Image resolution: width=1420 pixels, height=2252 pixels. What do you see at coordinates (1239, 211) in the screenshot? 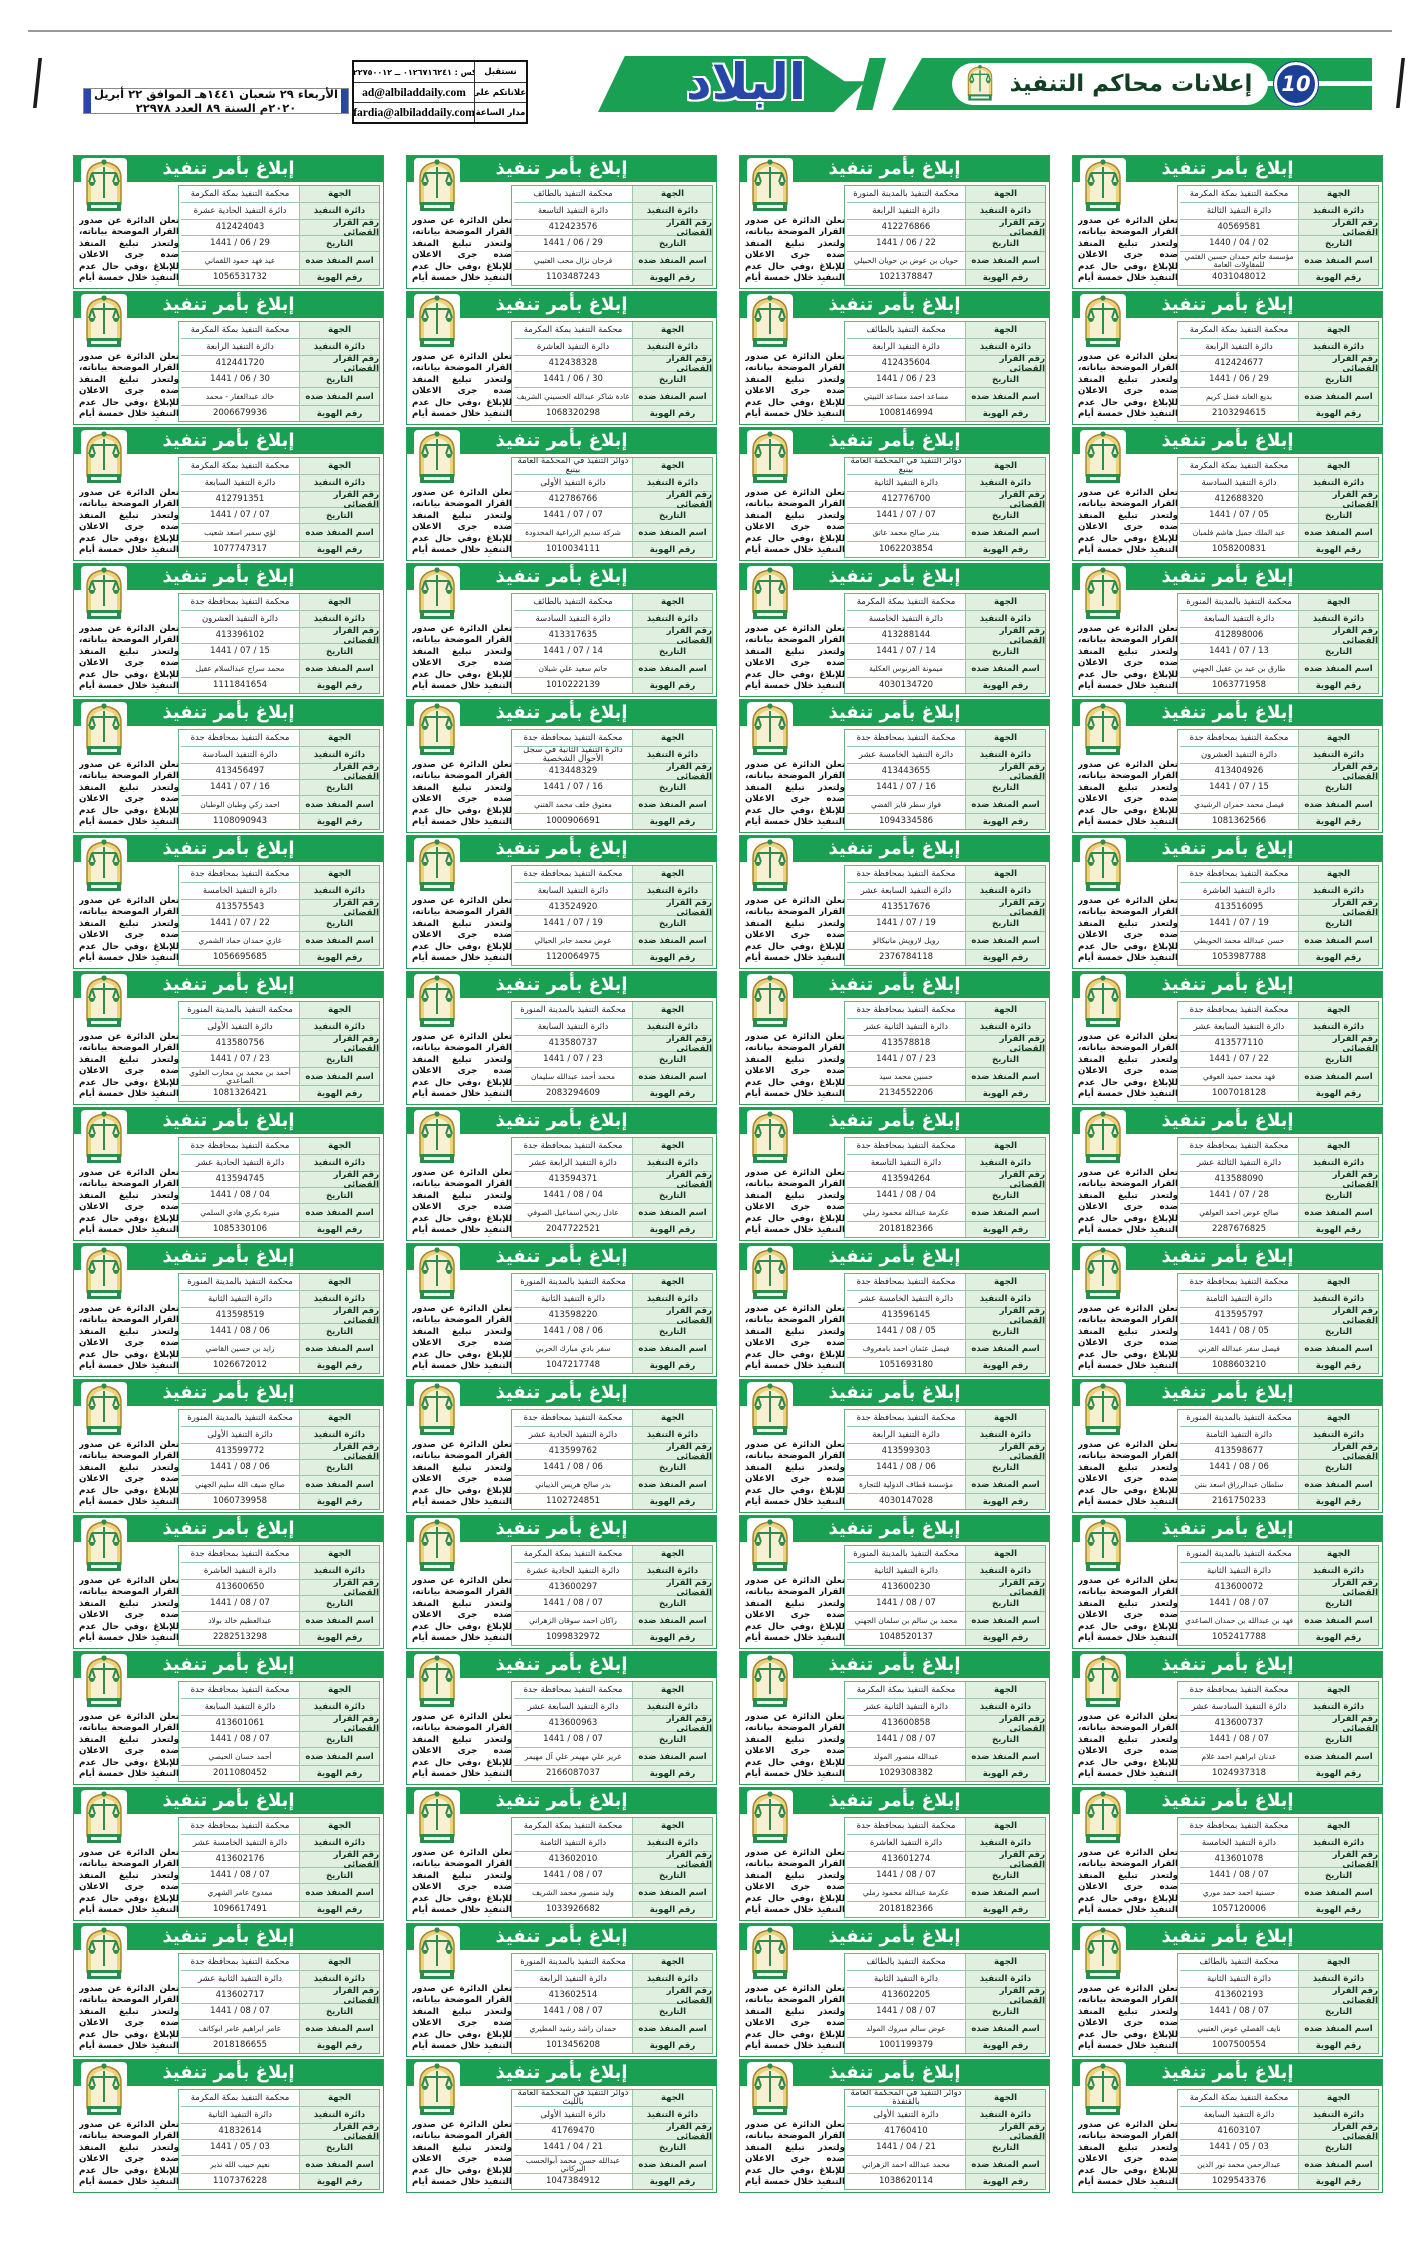
I see `circle-value: دائرة التنفيذ الثالثة` at bounding box center [1239, 211].